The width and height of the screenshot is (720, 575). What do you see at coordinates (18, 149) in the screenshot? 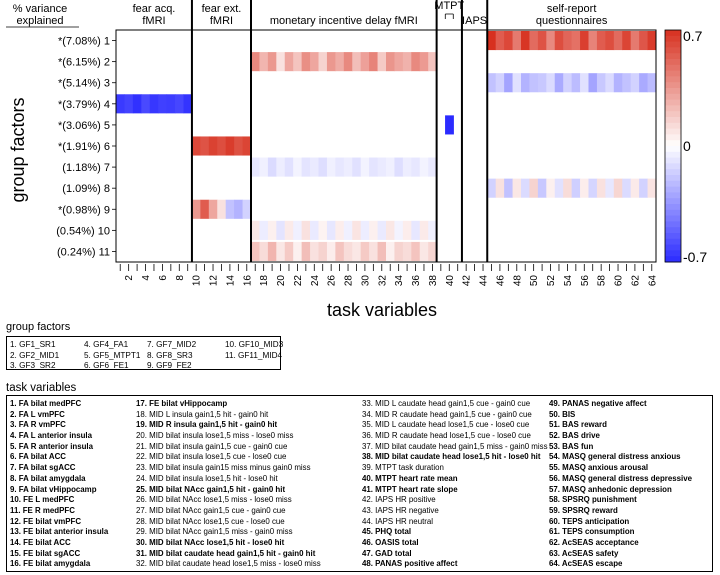
I see `y-axis-label: group factors` at bounding box center [18, 149].